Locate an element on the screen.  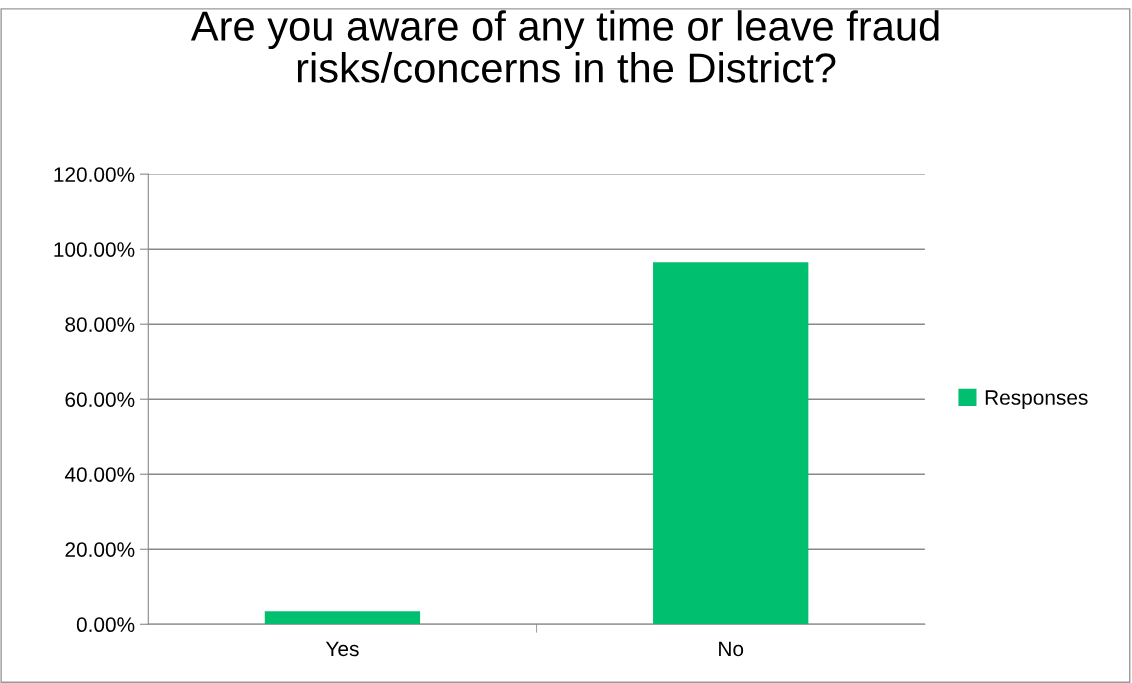
y-tick-label: 40.00% is located at coordinates (99, 474).